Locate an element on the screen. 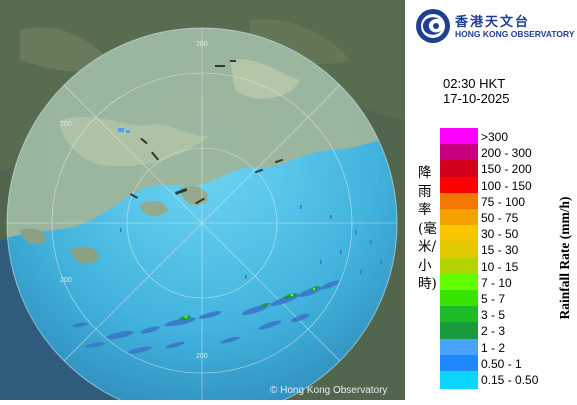  legend-item: 30 - 50 is located at coordinates (508, 234).